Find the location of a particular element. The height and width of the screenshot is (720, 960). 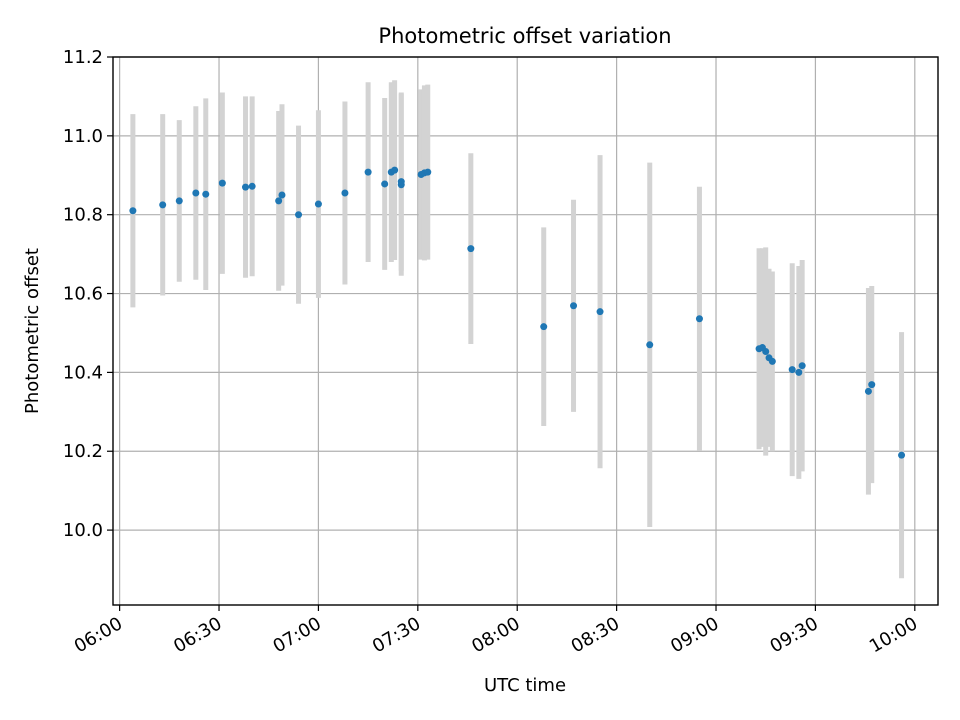

x-axis-label: UTC time is located at coordinates (525, 685).